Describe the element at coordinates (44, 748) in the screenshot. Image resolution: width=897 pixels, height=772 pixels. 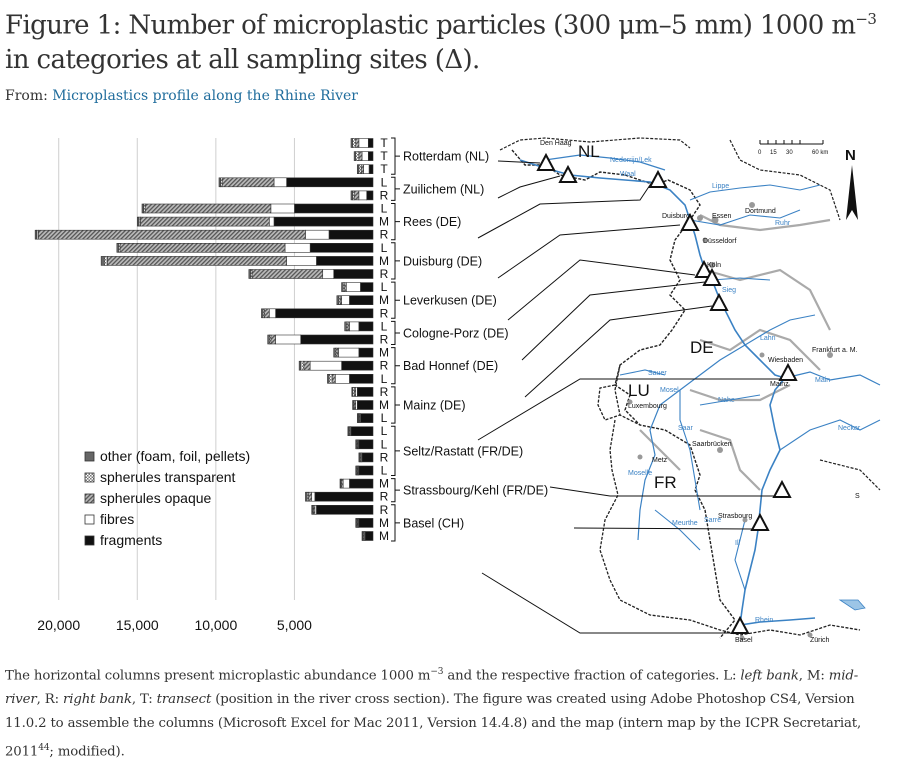
I see `caption-ref: 44` at that location.